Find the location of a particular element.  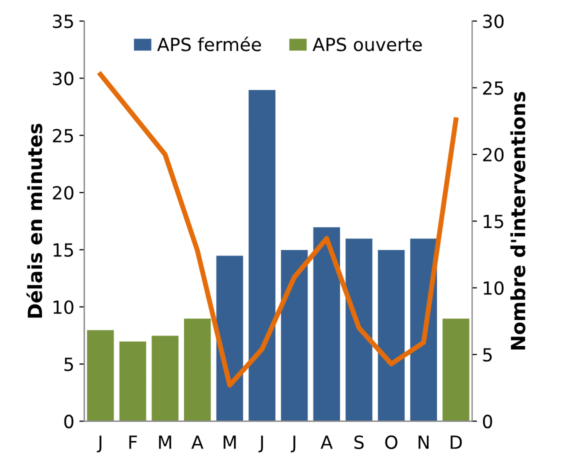

x-tick-label: F is located at coordinates (133, 442).